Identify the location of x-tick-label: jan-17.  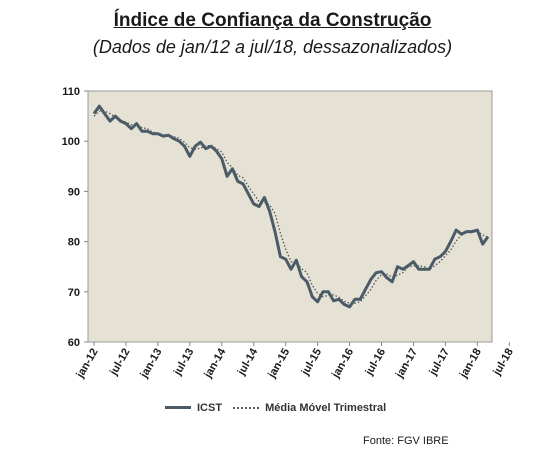
(406, 364).